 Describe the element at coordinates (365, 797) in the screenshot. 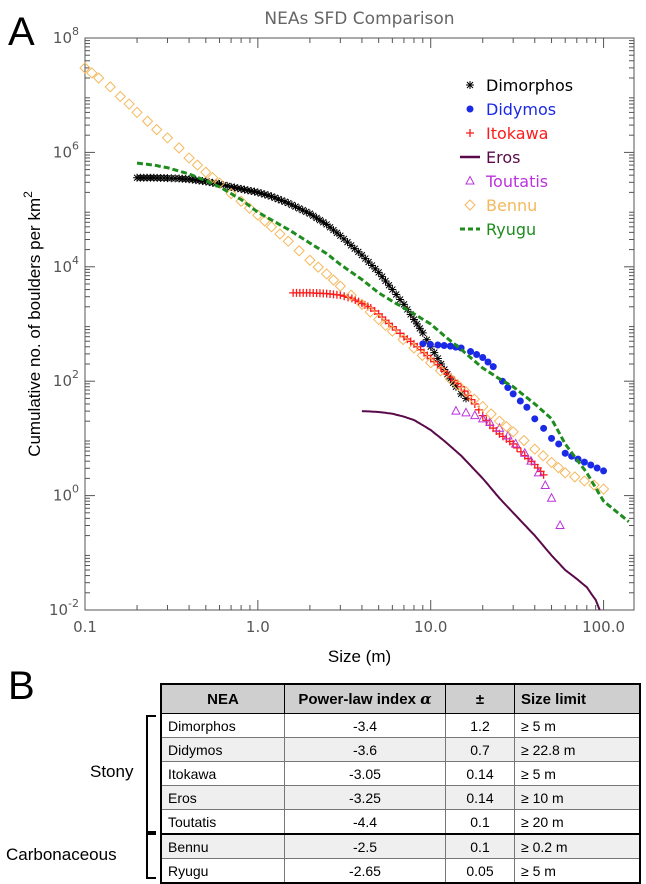

I see `cell-index: -3.25` at that location.